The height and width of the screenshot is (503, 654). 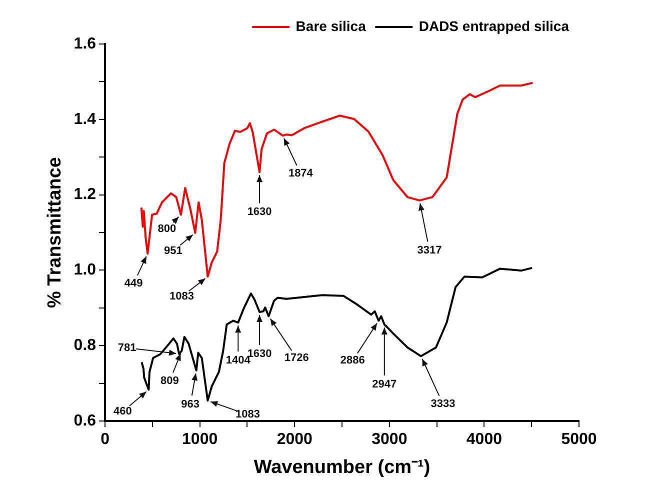 I want to click on legend-label: Bare silica, so click(x=331, y=26).